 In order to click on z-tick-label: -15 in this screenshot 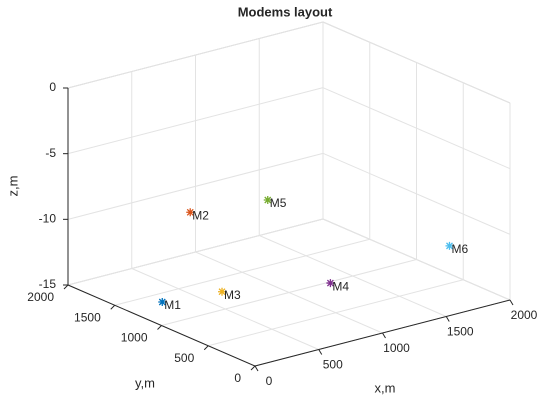, I will do `click(48, 284)`.